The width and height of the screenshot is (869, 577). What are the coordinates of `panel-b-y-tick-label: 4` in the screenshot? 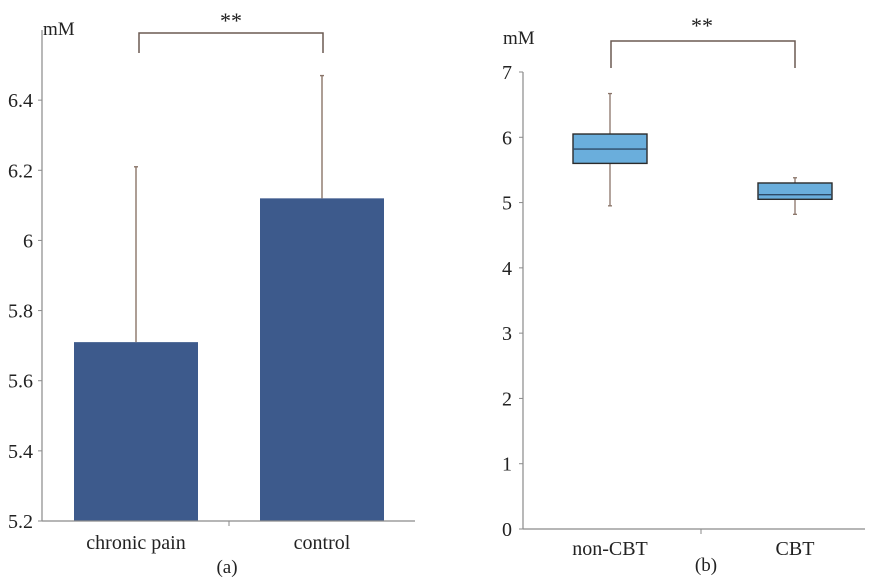 It's located at (507, 269).